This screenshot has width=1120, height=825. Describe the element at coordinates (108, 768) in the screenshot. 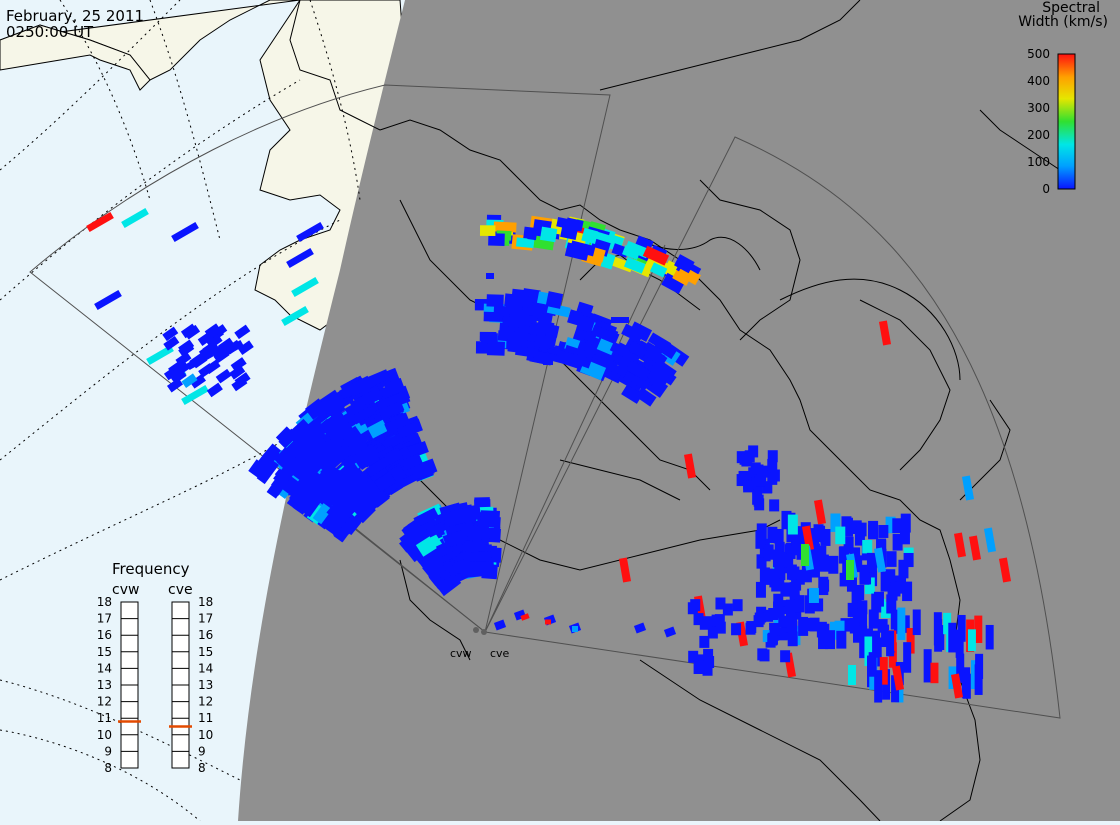

I see `freq-tick-label-cvw: 8` at that location.